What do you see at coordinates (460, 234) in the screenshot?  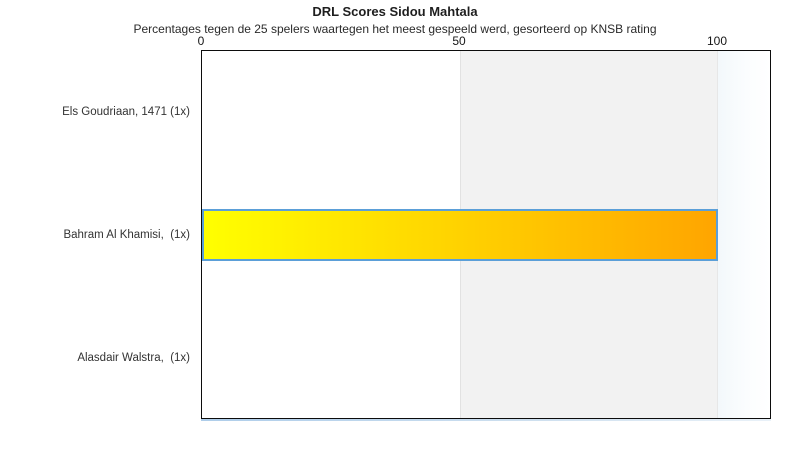 I see `bar-bahram-al-khamisi` at bounding box center [460, 234].